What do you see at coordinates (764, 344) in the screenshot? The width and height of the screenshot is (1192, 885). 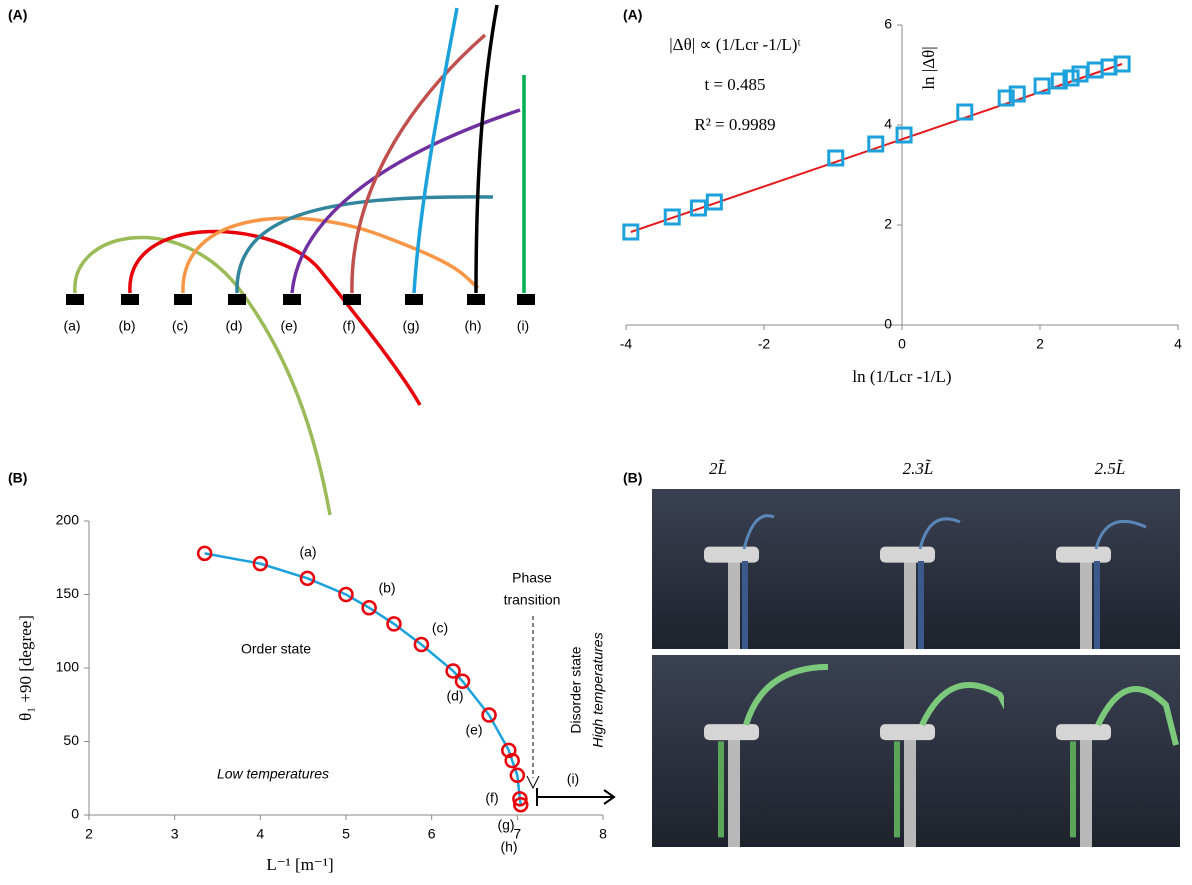 I see `x-tick-label: -2` at bounding box center [764, 344].